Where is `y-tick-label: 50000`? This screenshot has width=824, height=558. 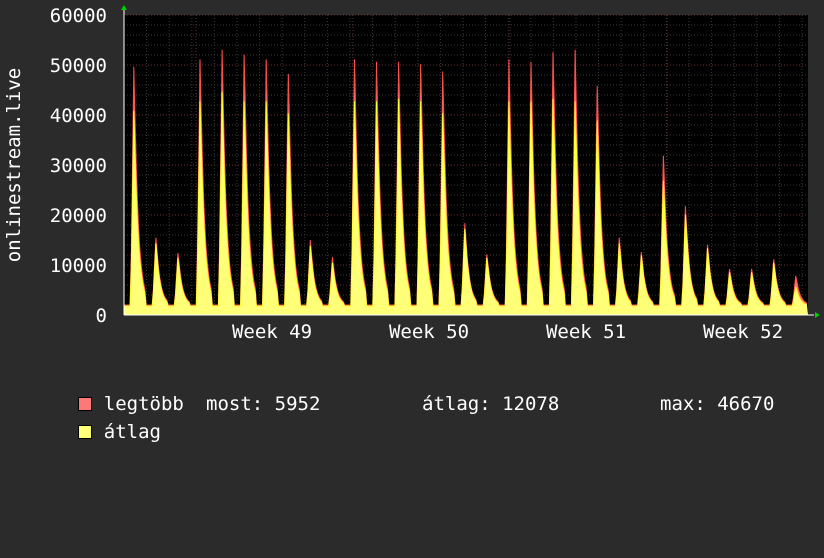 y-tick-label: 50000 is located at coordinates (78, 66).